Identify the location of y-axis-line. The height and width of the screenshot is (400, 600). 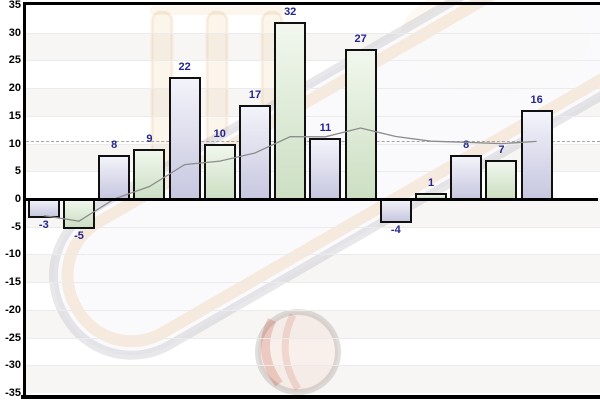
(24, 200).